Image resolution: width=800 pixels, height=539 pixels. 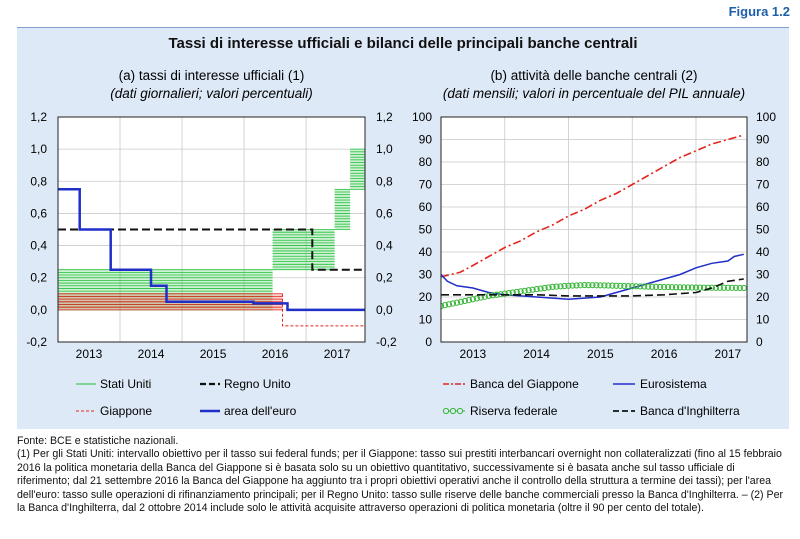 I want to click on chart-title: (b) attività delle banche centrali (2), so click(x=593, y=75).